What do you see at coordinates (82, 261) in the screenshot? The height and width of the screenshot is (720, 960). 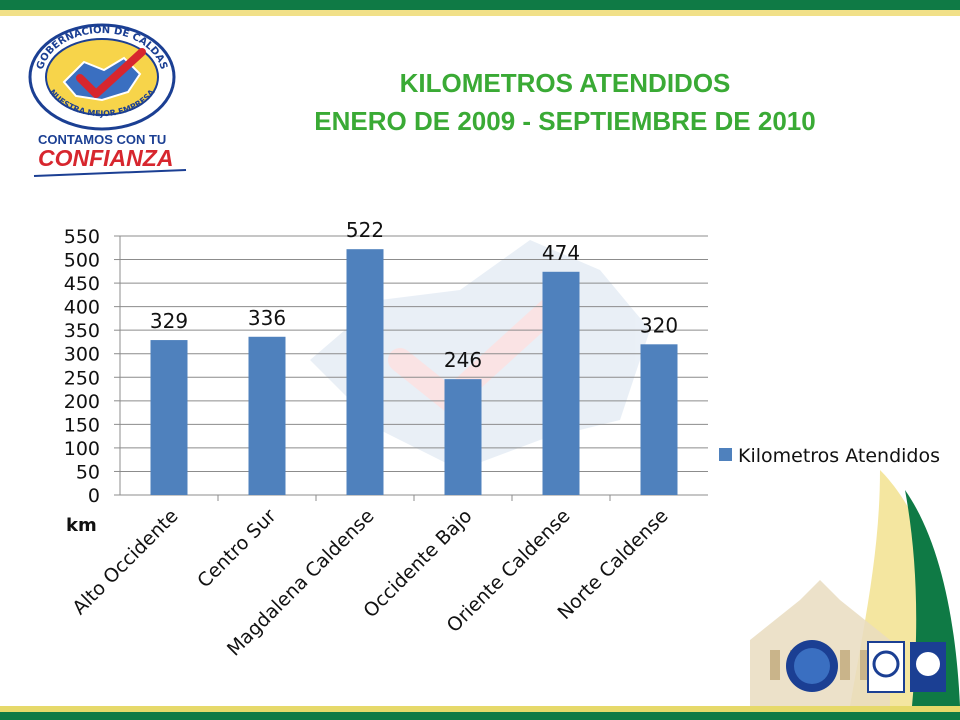 I see `y-tick-label: 500` at bounding box center [82, 261].